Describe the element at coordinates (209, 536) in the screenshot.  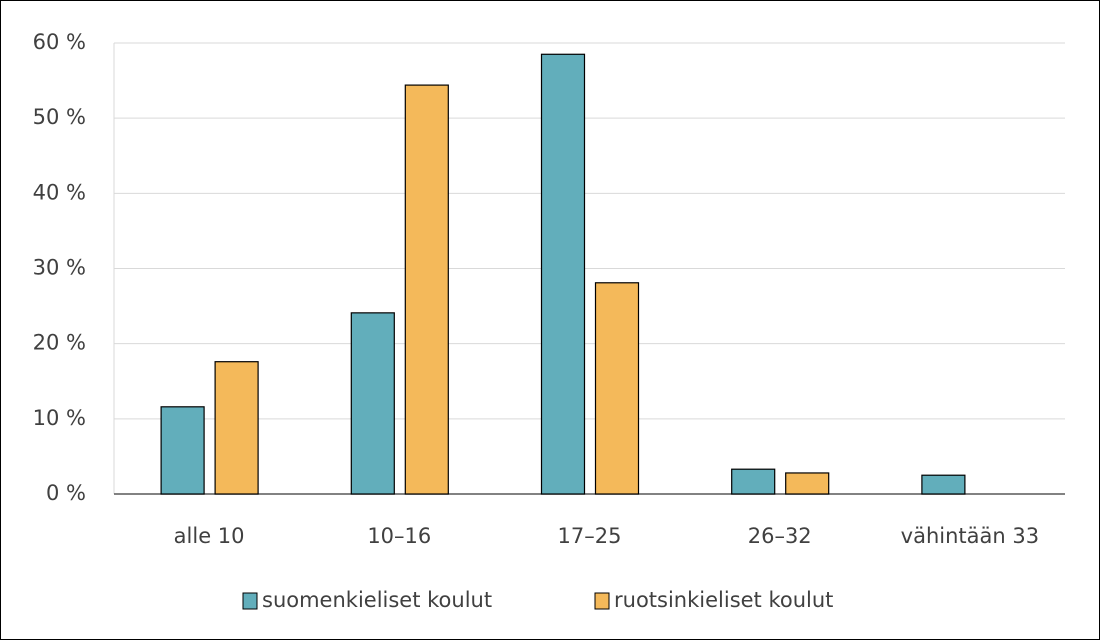
I see `x-tick-label: alle 10` at that location.